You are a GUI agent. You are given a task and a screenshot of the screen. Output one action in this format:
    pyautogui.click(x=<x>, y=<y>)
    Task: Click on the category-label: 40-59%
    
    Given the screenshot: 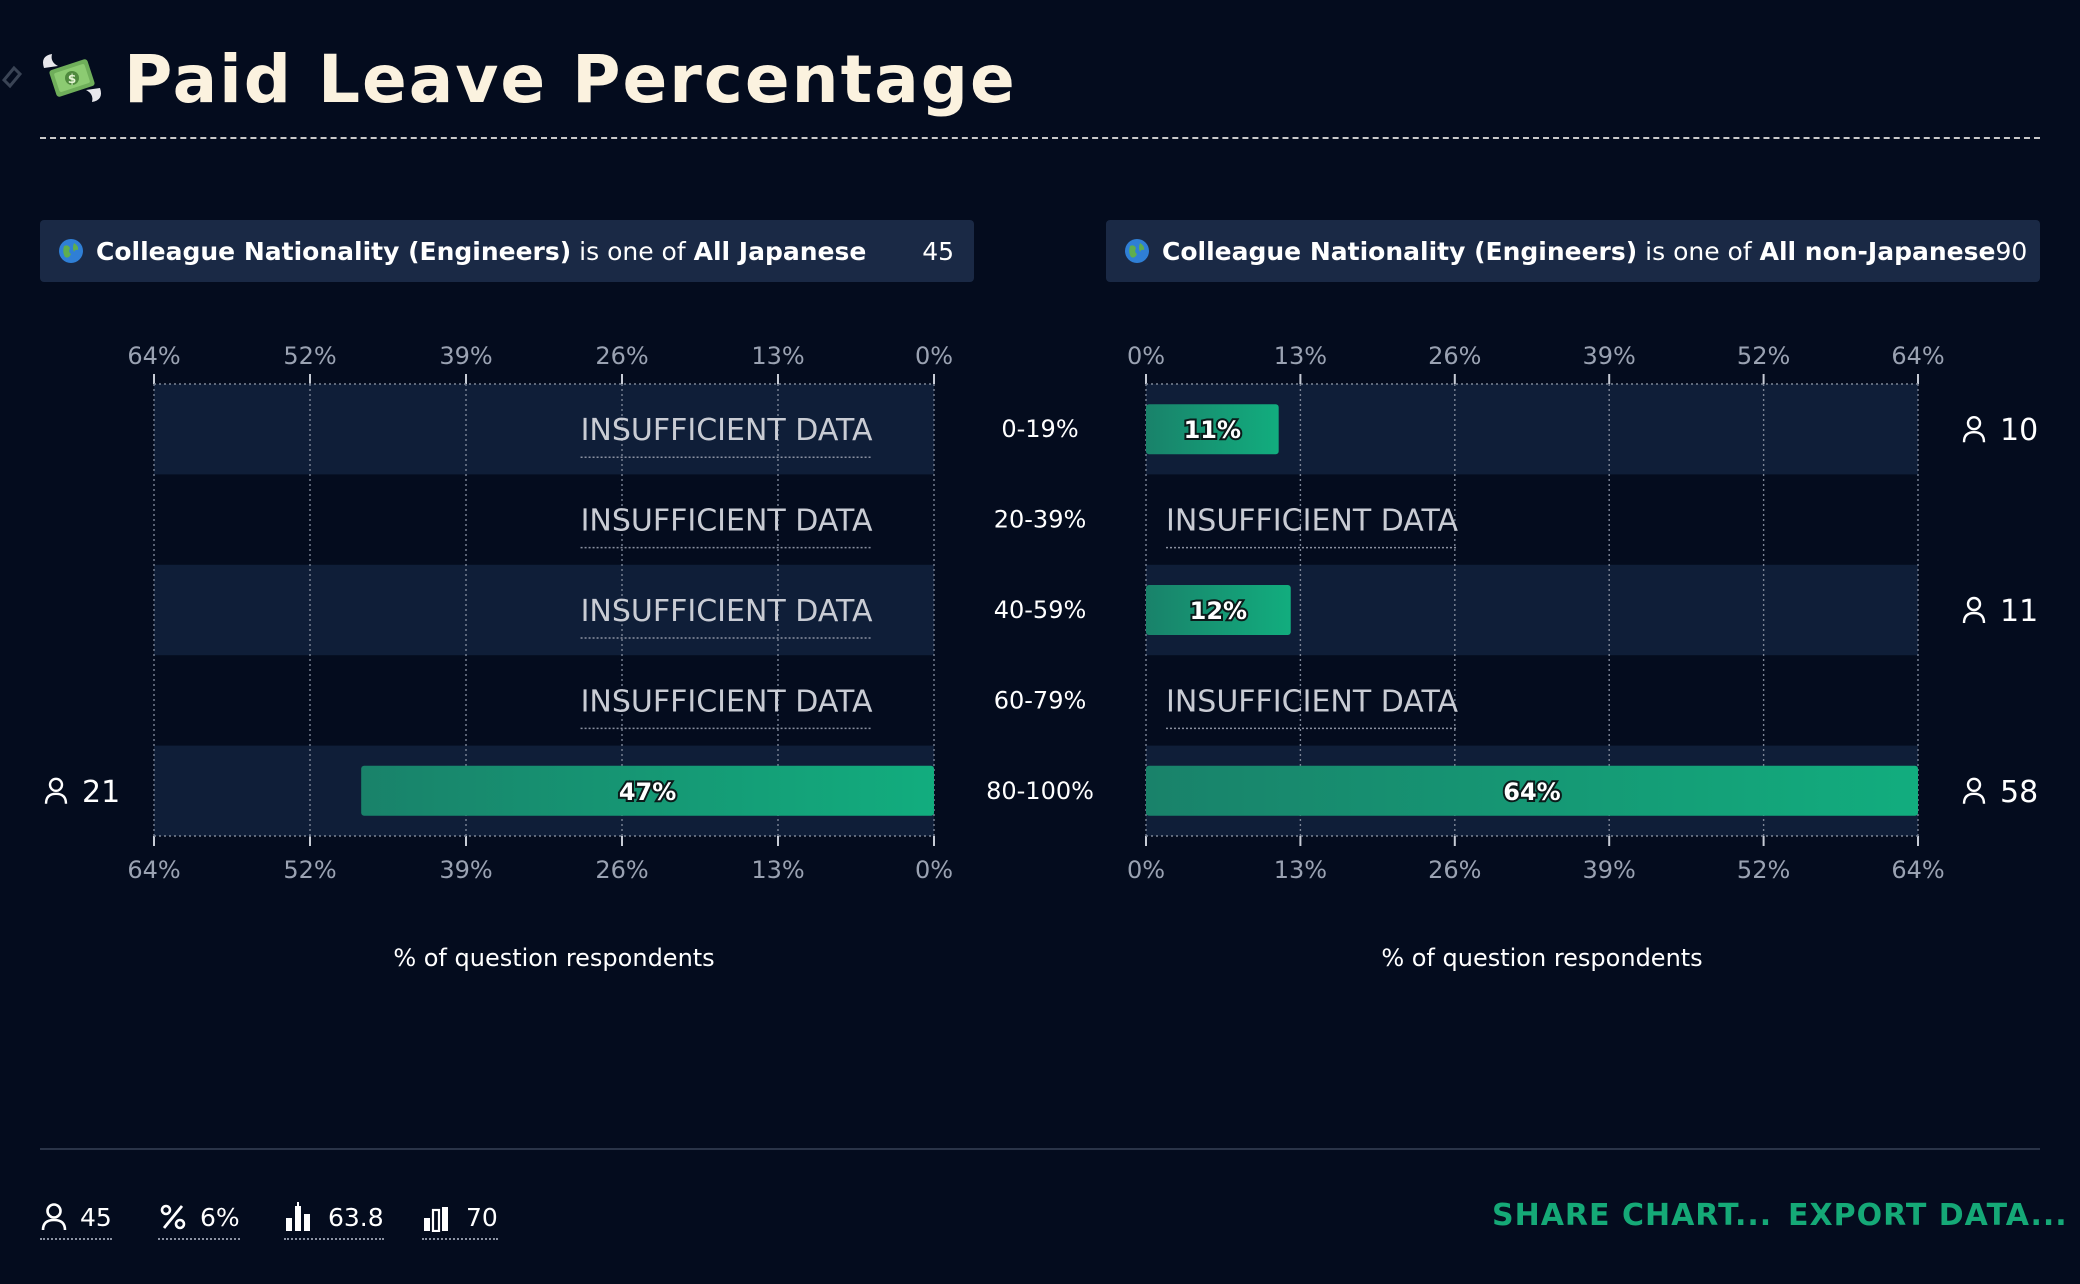 What is the action you would take?
    pyautogui.click(x=1040, y=610)
    